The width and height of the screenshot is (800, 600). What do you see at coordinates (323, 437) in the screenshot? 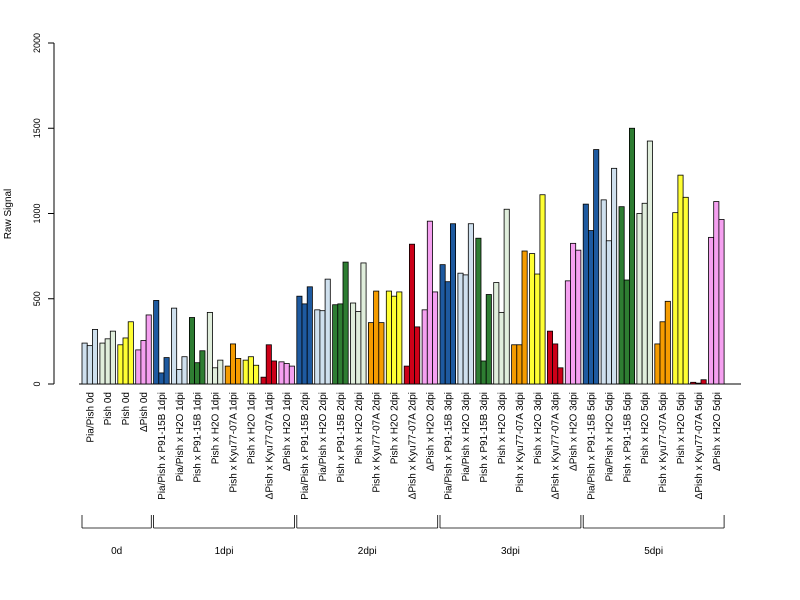
I see `category-label: Pia/Pish x H2O 2dpi` at bounding box center [323, 437].